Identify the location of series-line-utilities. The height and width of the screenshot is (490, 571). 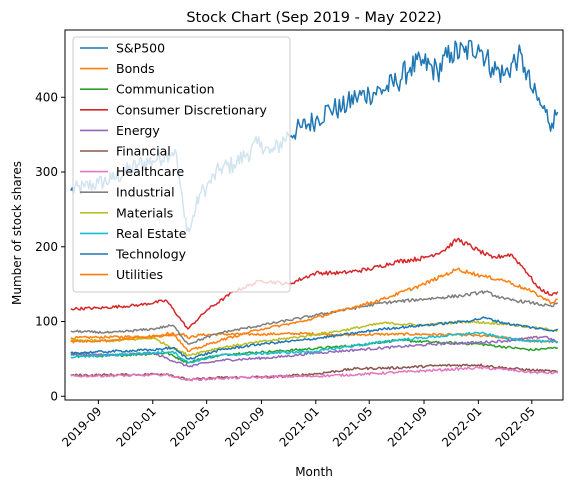
(314, 310).